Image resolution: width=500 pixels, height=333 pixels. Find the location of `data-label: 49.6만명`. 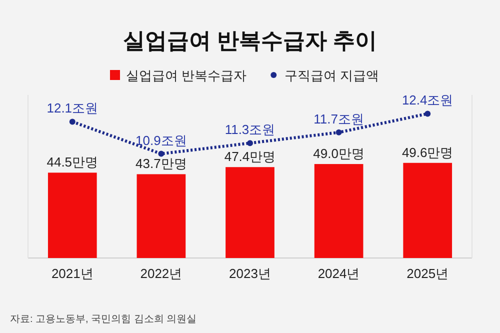

data-label: 49.6만명 is located at coordinates (428, 152).